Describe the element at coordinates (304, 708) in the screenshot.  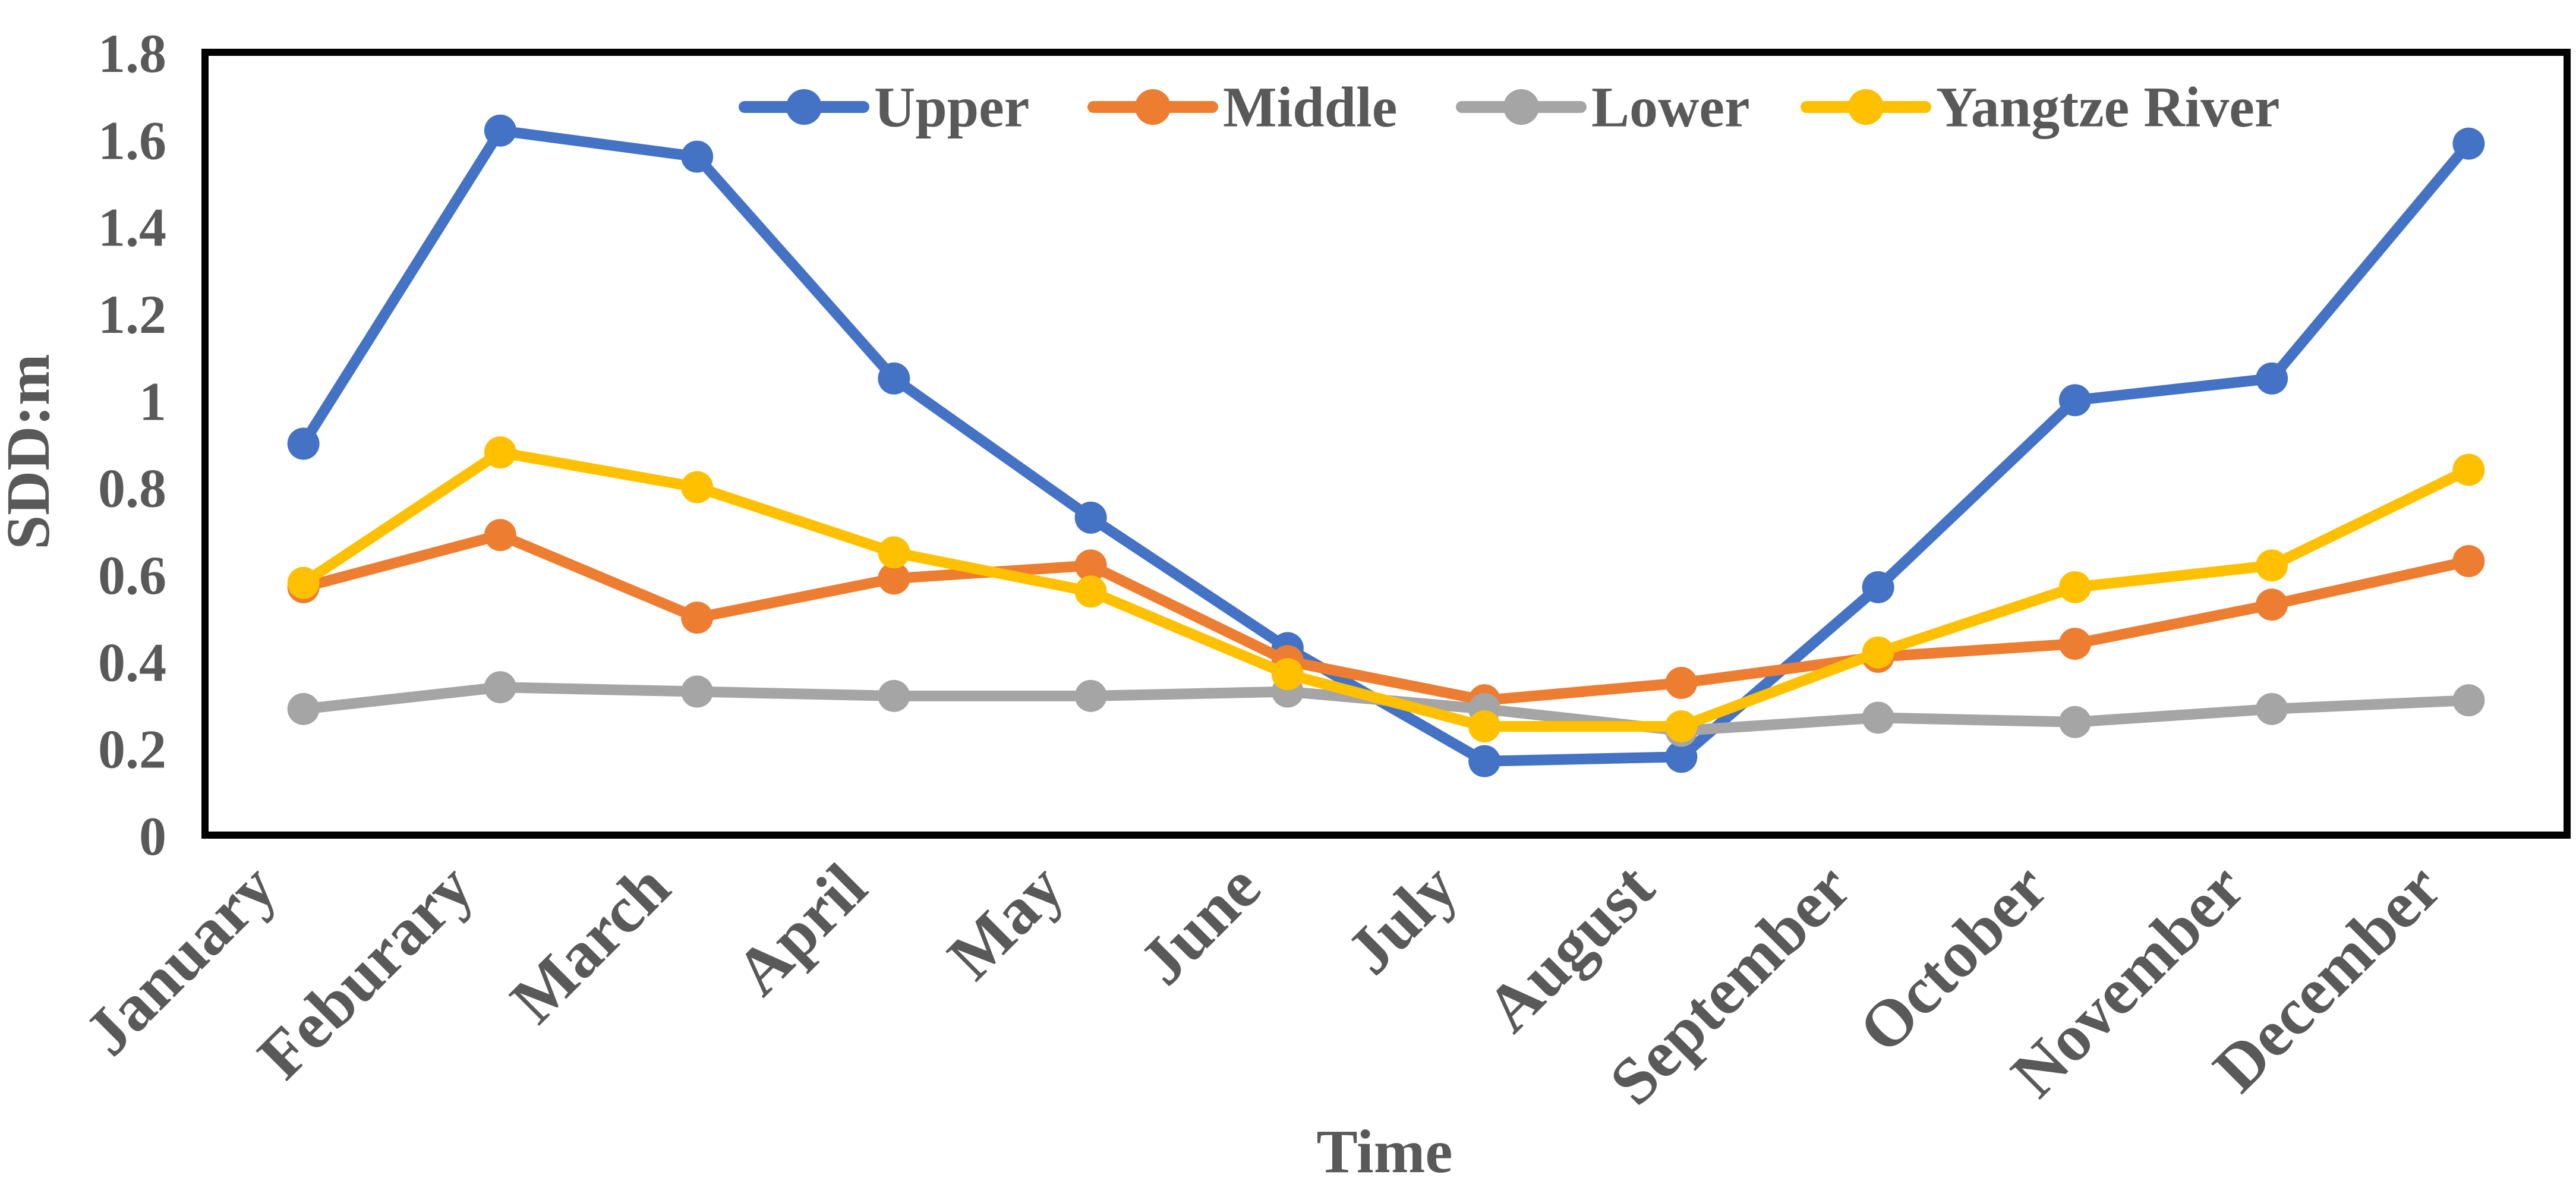
I see `data-point-lower-january` at that location.